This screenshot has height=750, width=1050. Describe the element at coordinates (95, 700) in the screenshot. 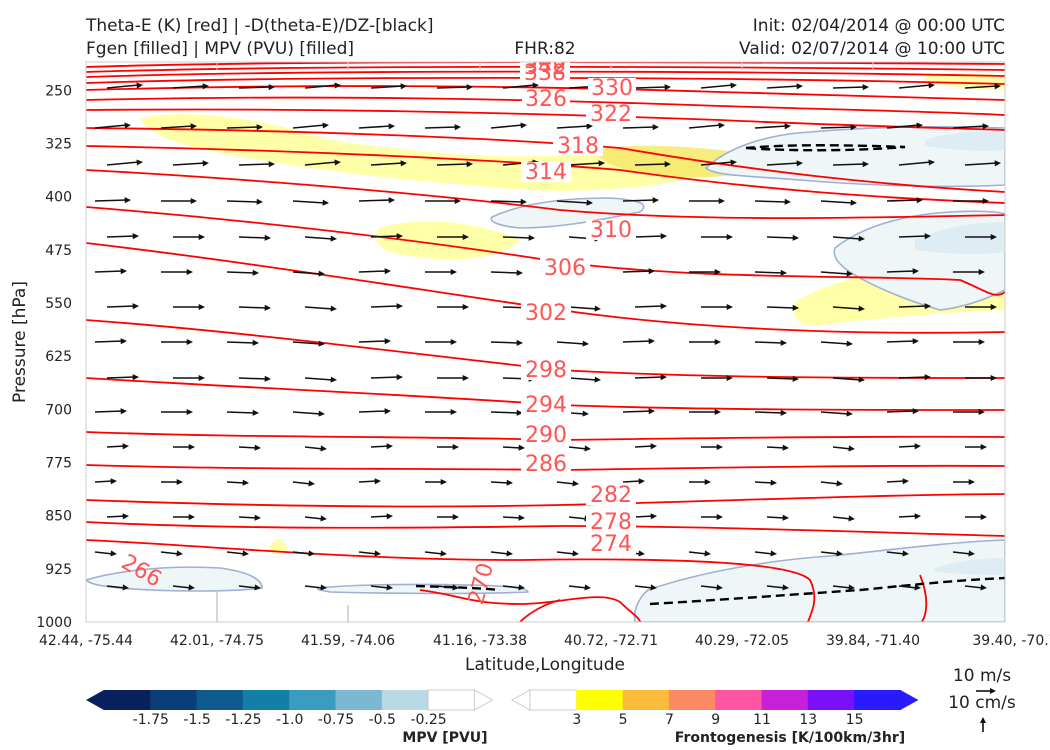

I see `mpv-colorbar-extend-low` at that location.